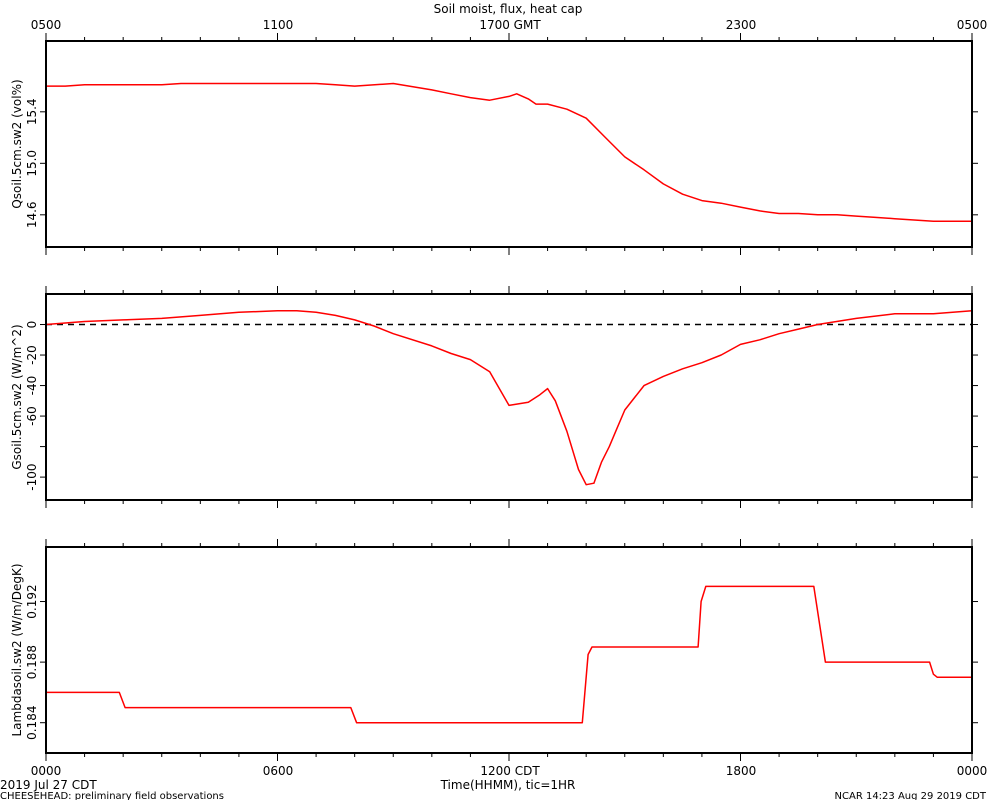 This screenshot has width=1000, height=800. I want to click on y-tick-label: 15.0, so click(32, 163).